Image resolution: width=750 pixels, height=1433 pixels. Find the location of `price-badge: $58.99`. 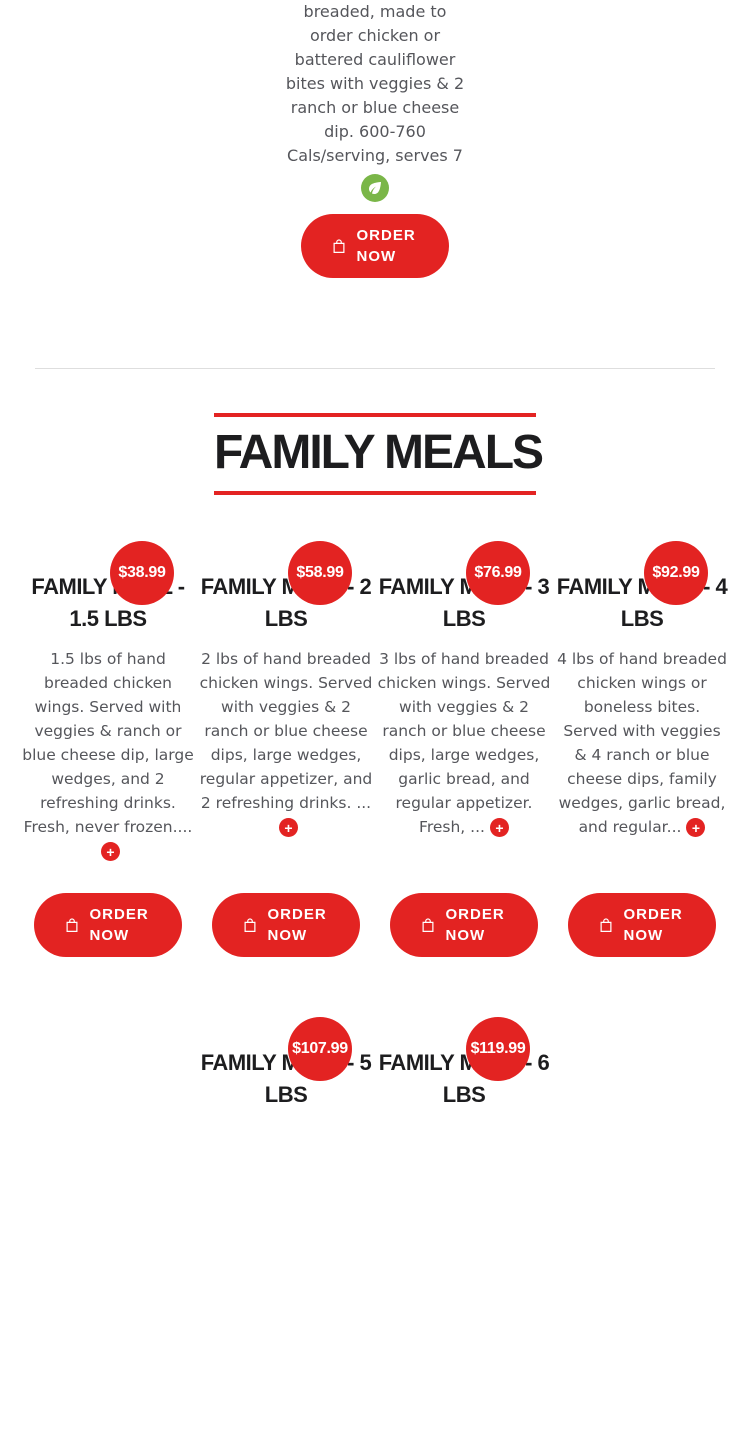

price-badge: $58.99 is located at coordinates (320, 573).